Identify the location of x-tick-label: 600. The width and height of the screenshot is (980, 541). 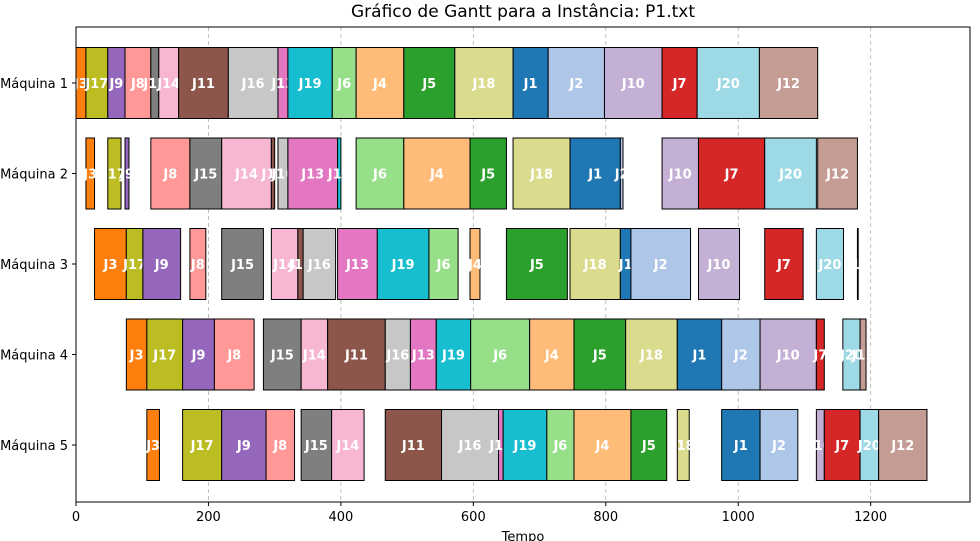
(473, 517).